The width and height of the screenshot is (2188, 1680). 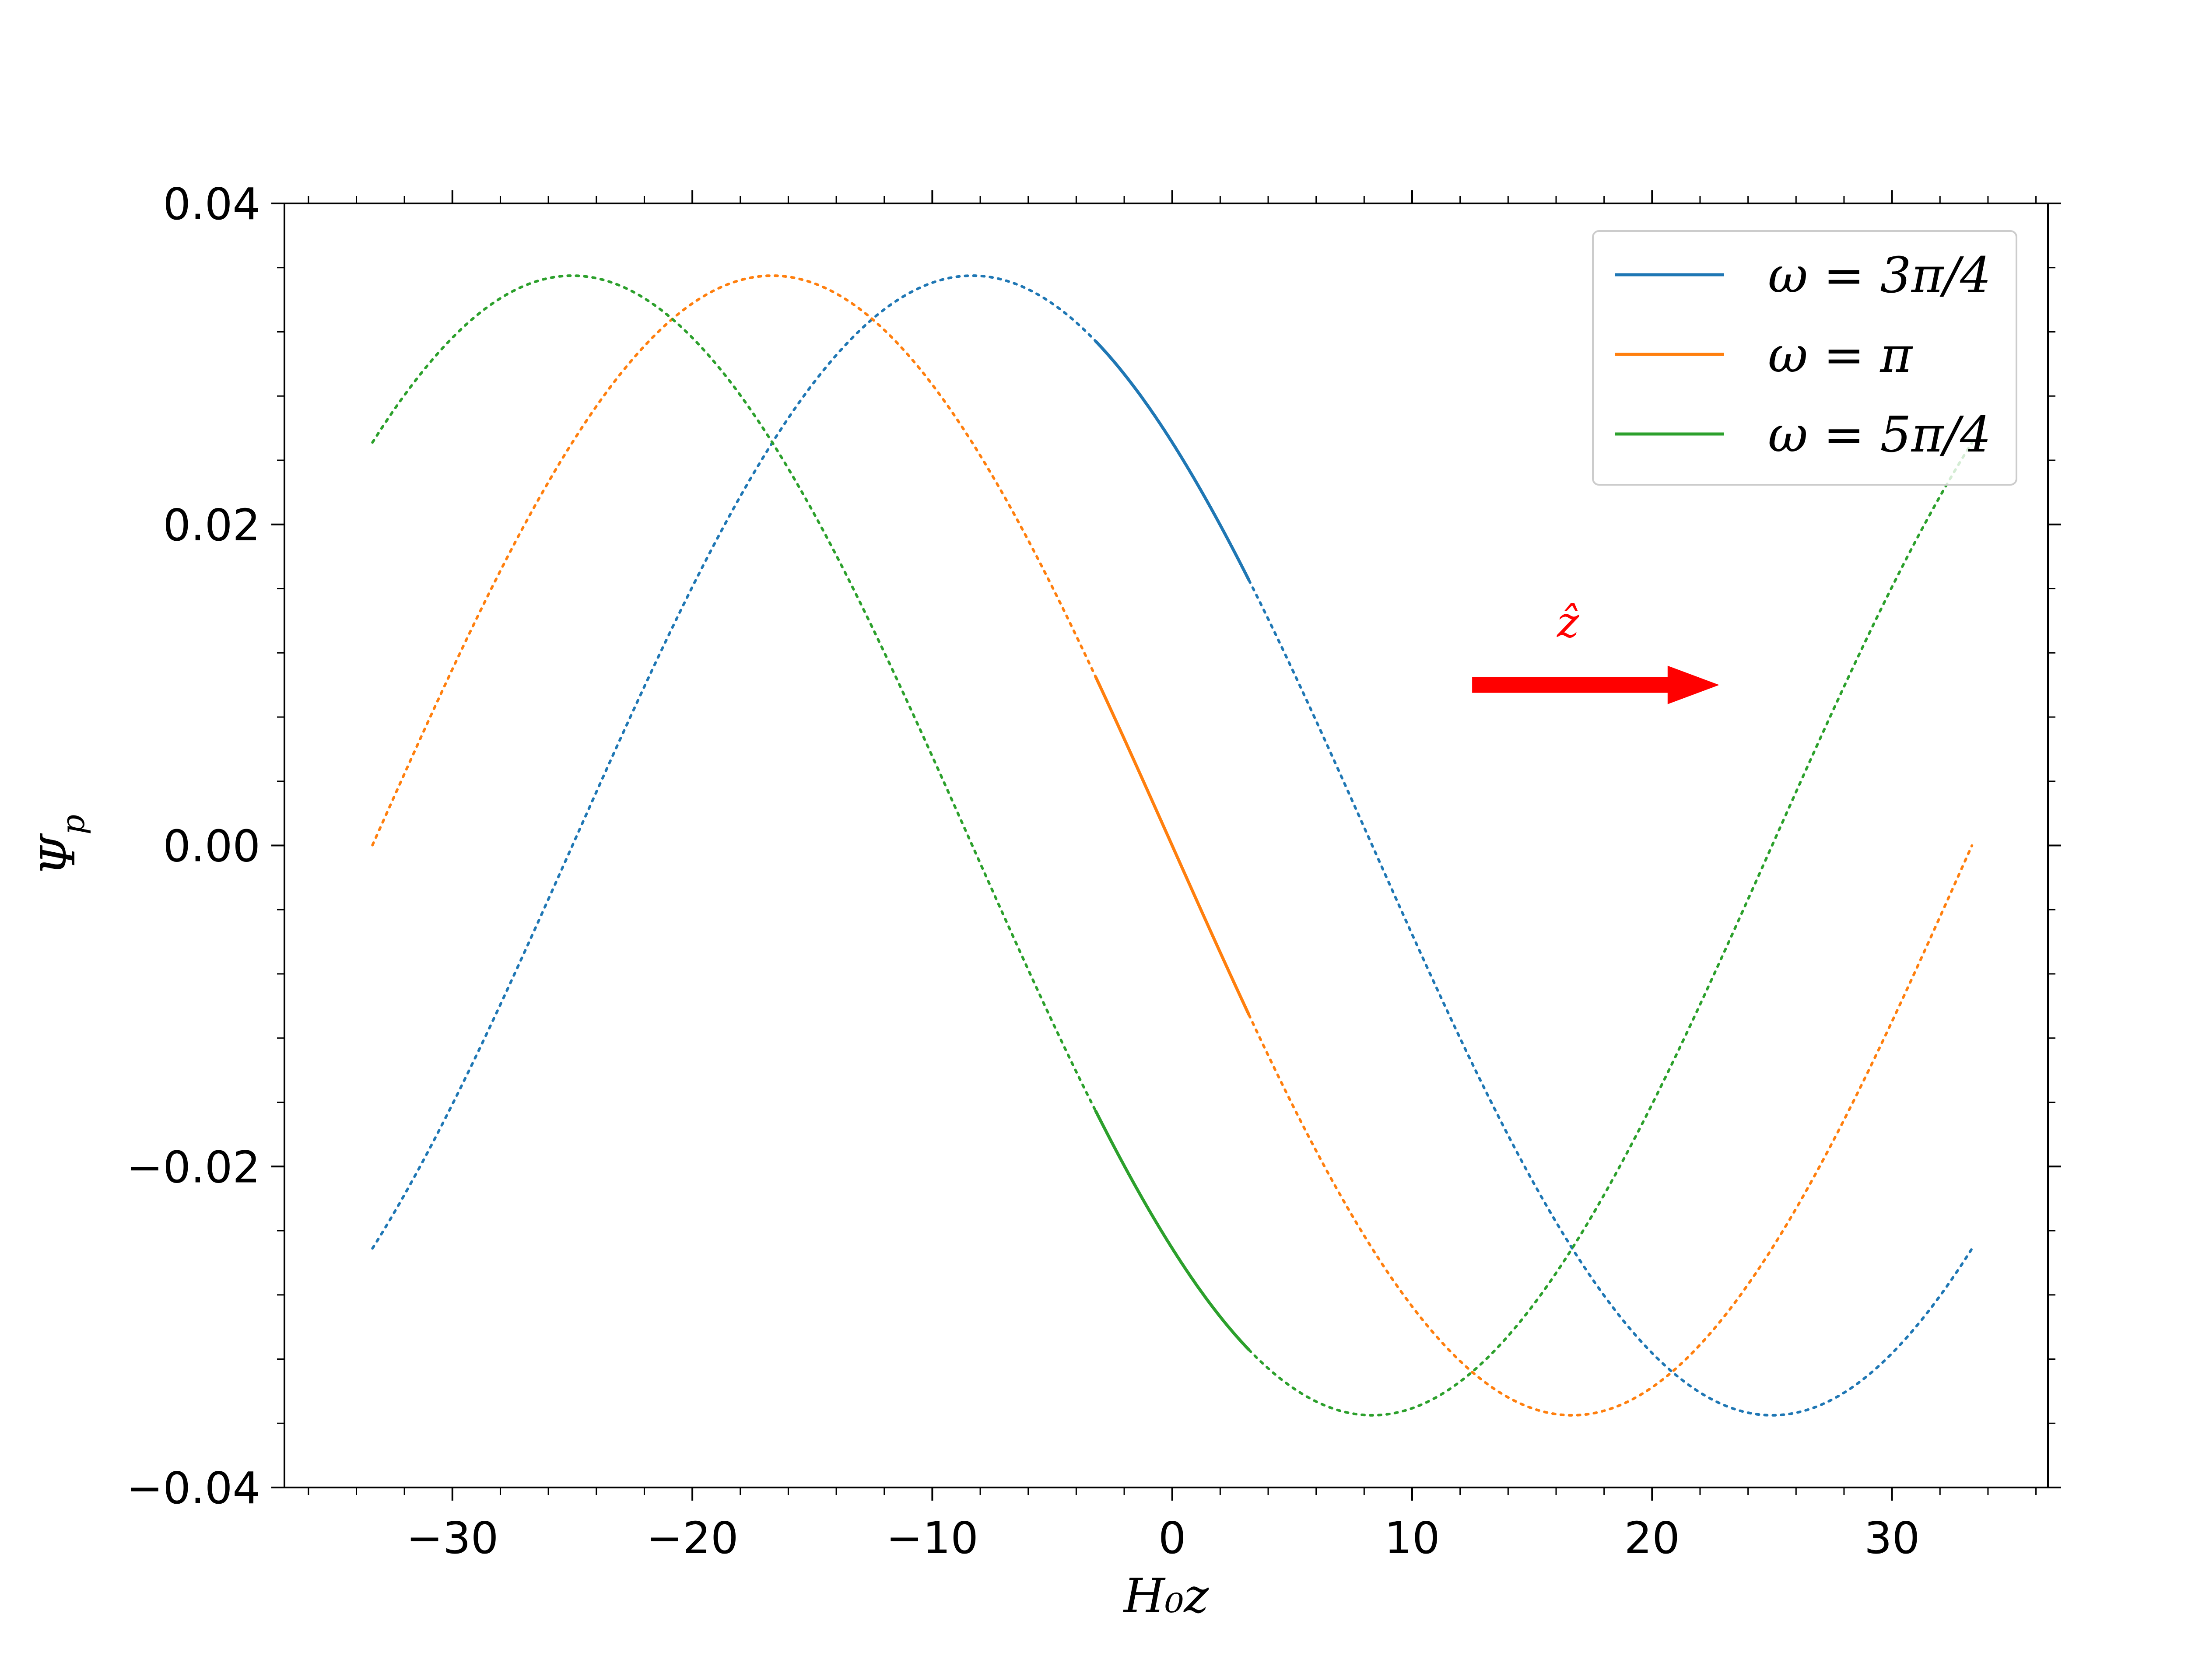 I want to click on x-tick-label: 20, so click(x=1652, y=1538).